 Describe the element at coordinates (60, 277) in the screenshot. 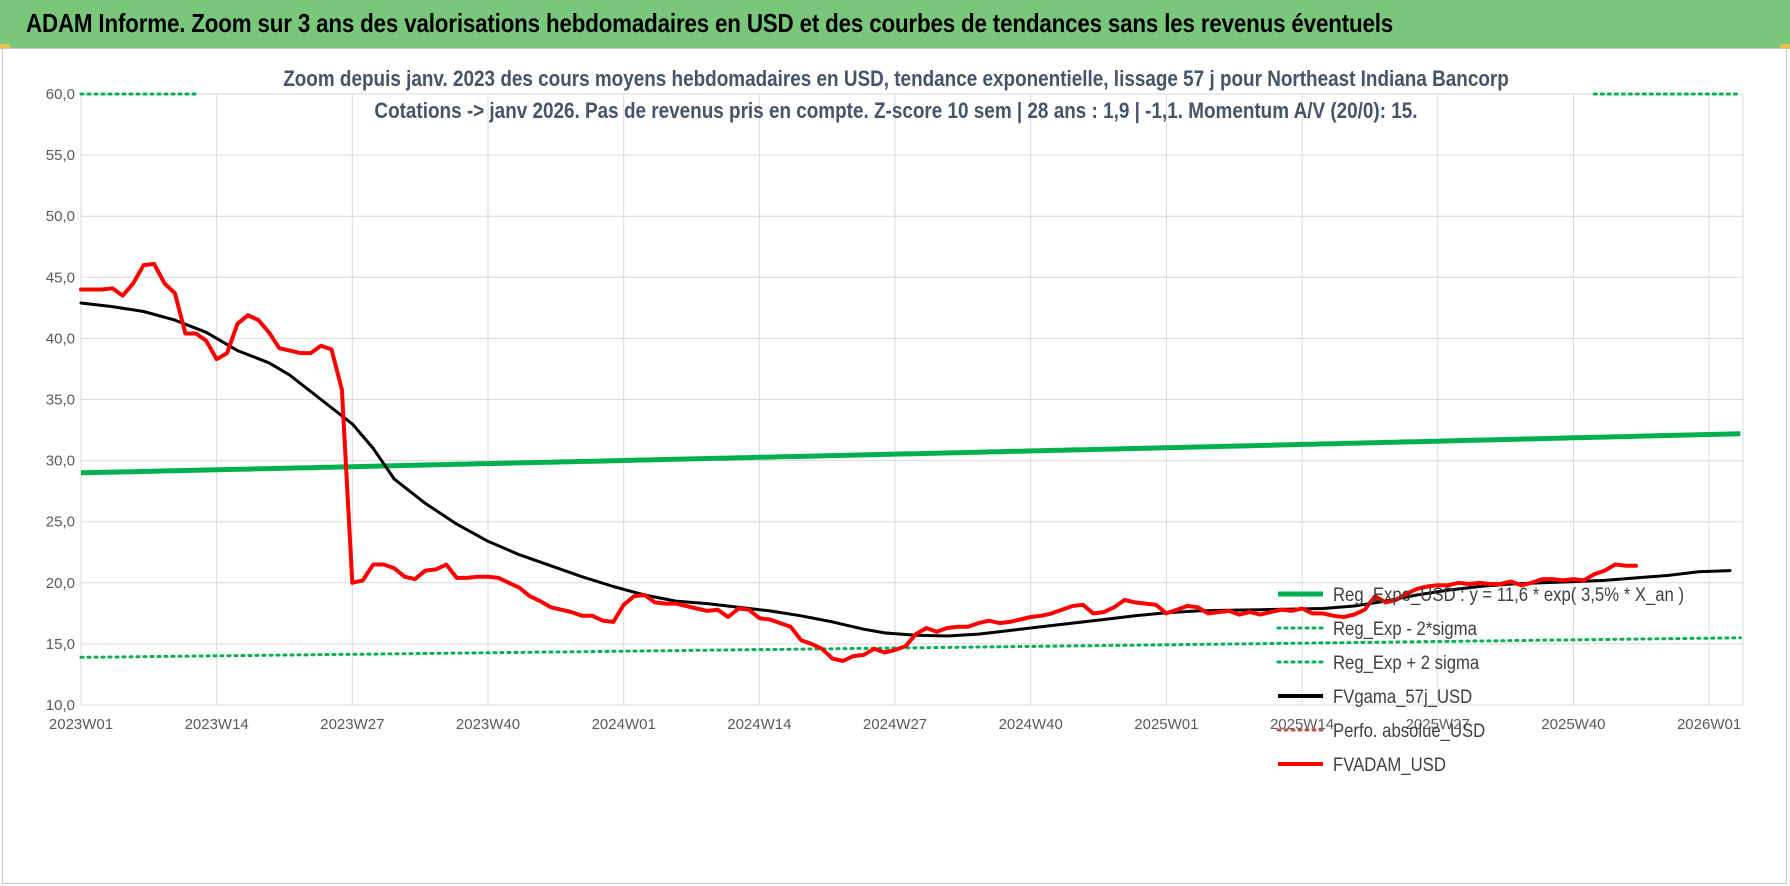

I see `y-tick-label: 45,0` at that location.